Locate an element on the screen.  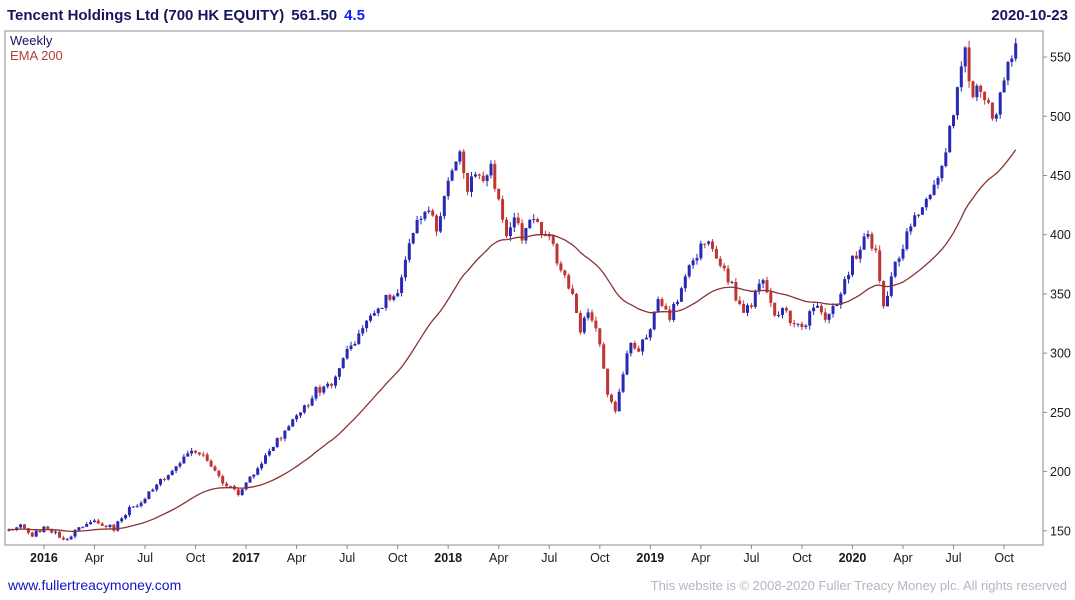
website-link: www.fullertreacymoney.com is located at coordinates (95, 585).